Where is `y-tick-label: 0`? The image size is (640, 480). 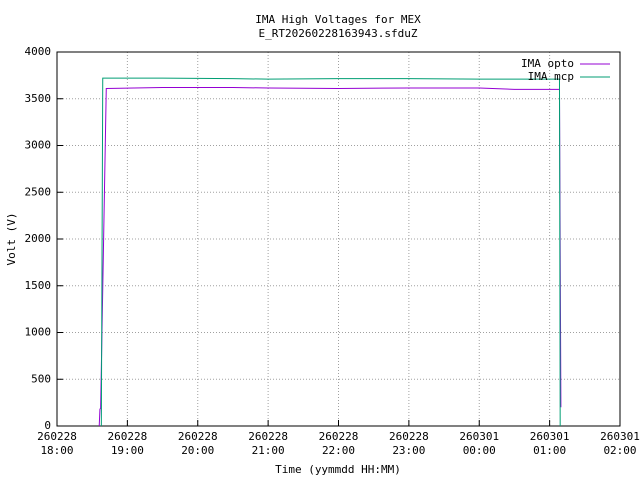 y-tick-label: 0 is located at coordinates (47, 425).